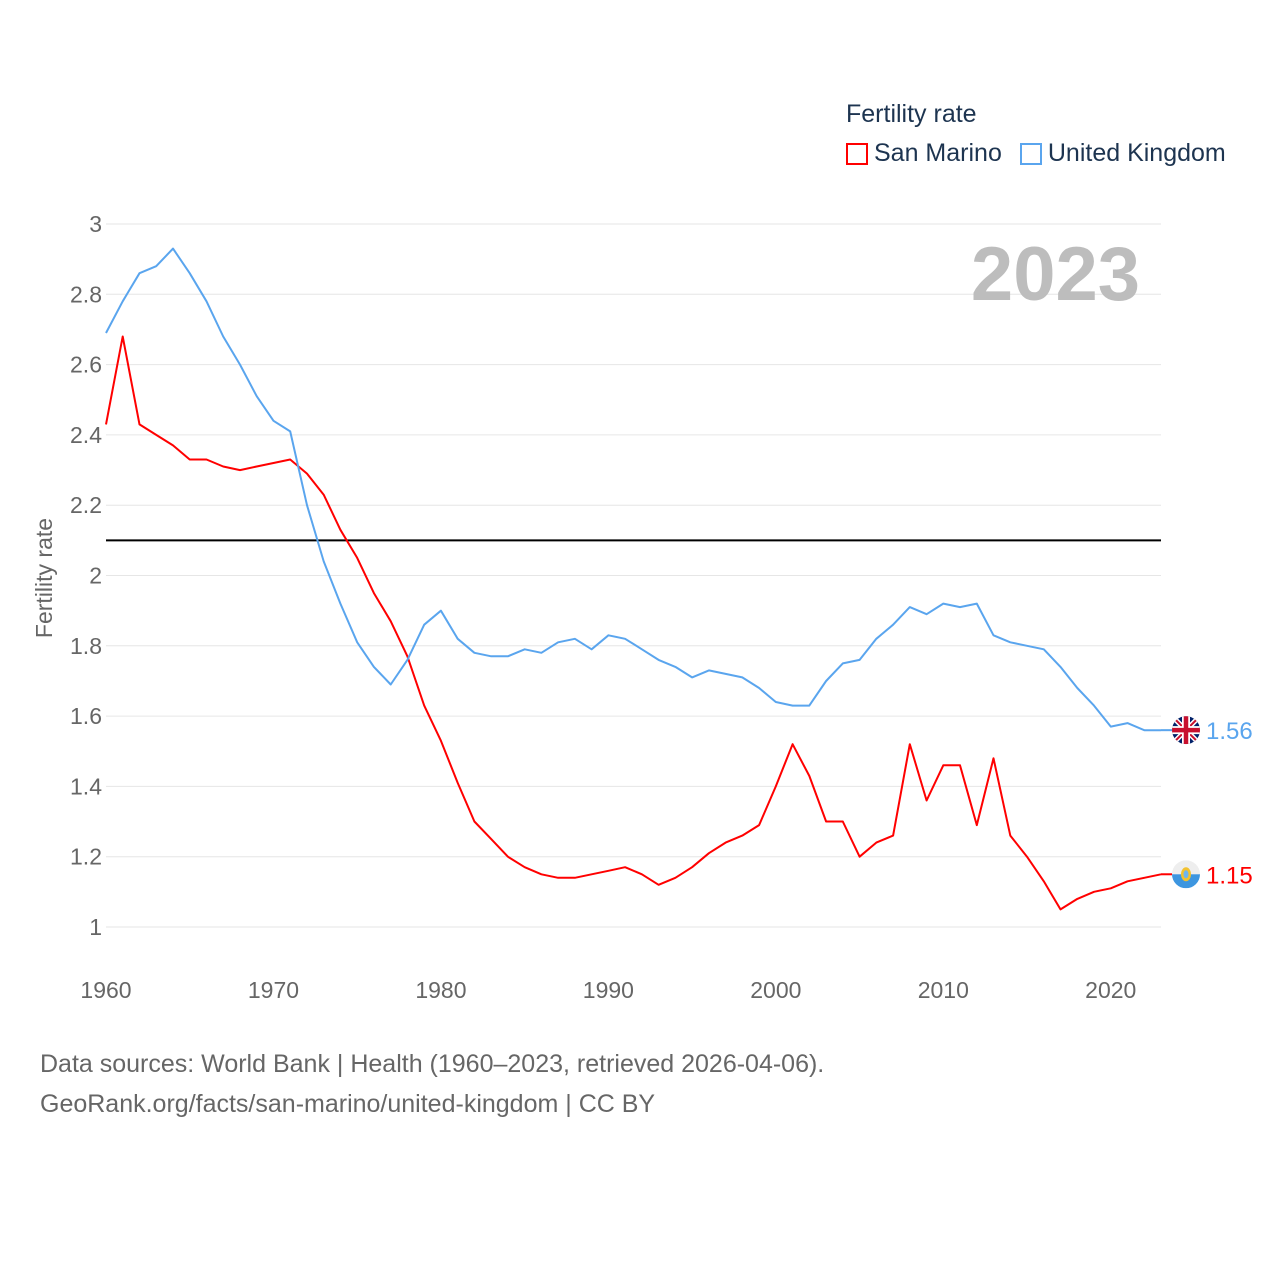  I want to click on legend-item-san-marino: San Marino, so click(924, 153).